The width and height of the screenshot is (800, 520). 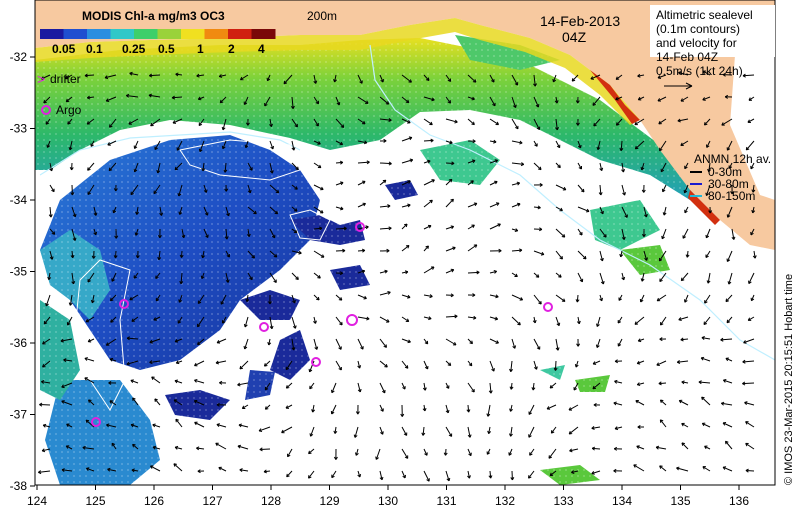 What do you see at coordinates (19, 486) in the screenshot?
I see `y-tick-label: -38` at bounding box center [19, 486].